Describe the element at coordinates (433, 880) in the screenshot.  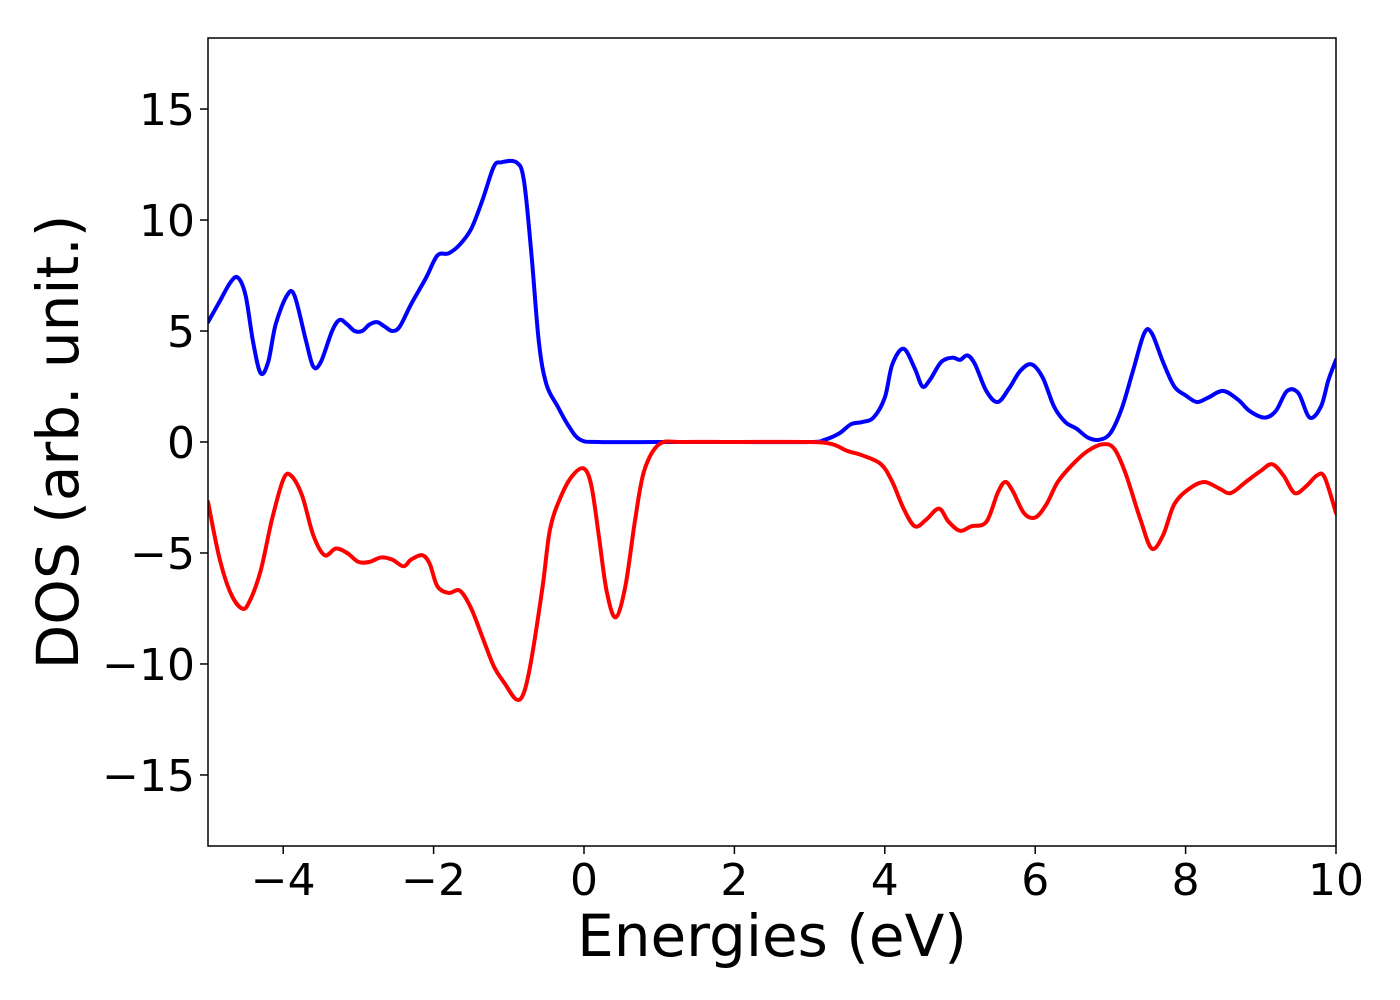
I see `x-tick-label: −2` at that location.